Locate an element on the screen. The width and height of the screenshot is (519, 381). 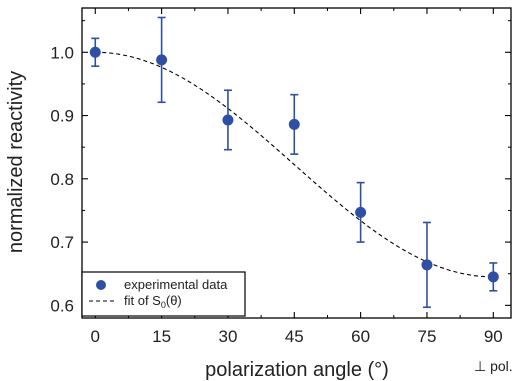
x-tick-label: 0 is located at coordinates (95, 336).